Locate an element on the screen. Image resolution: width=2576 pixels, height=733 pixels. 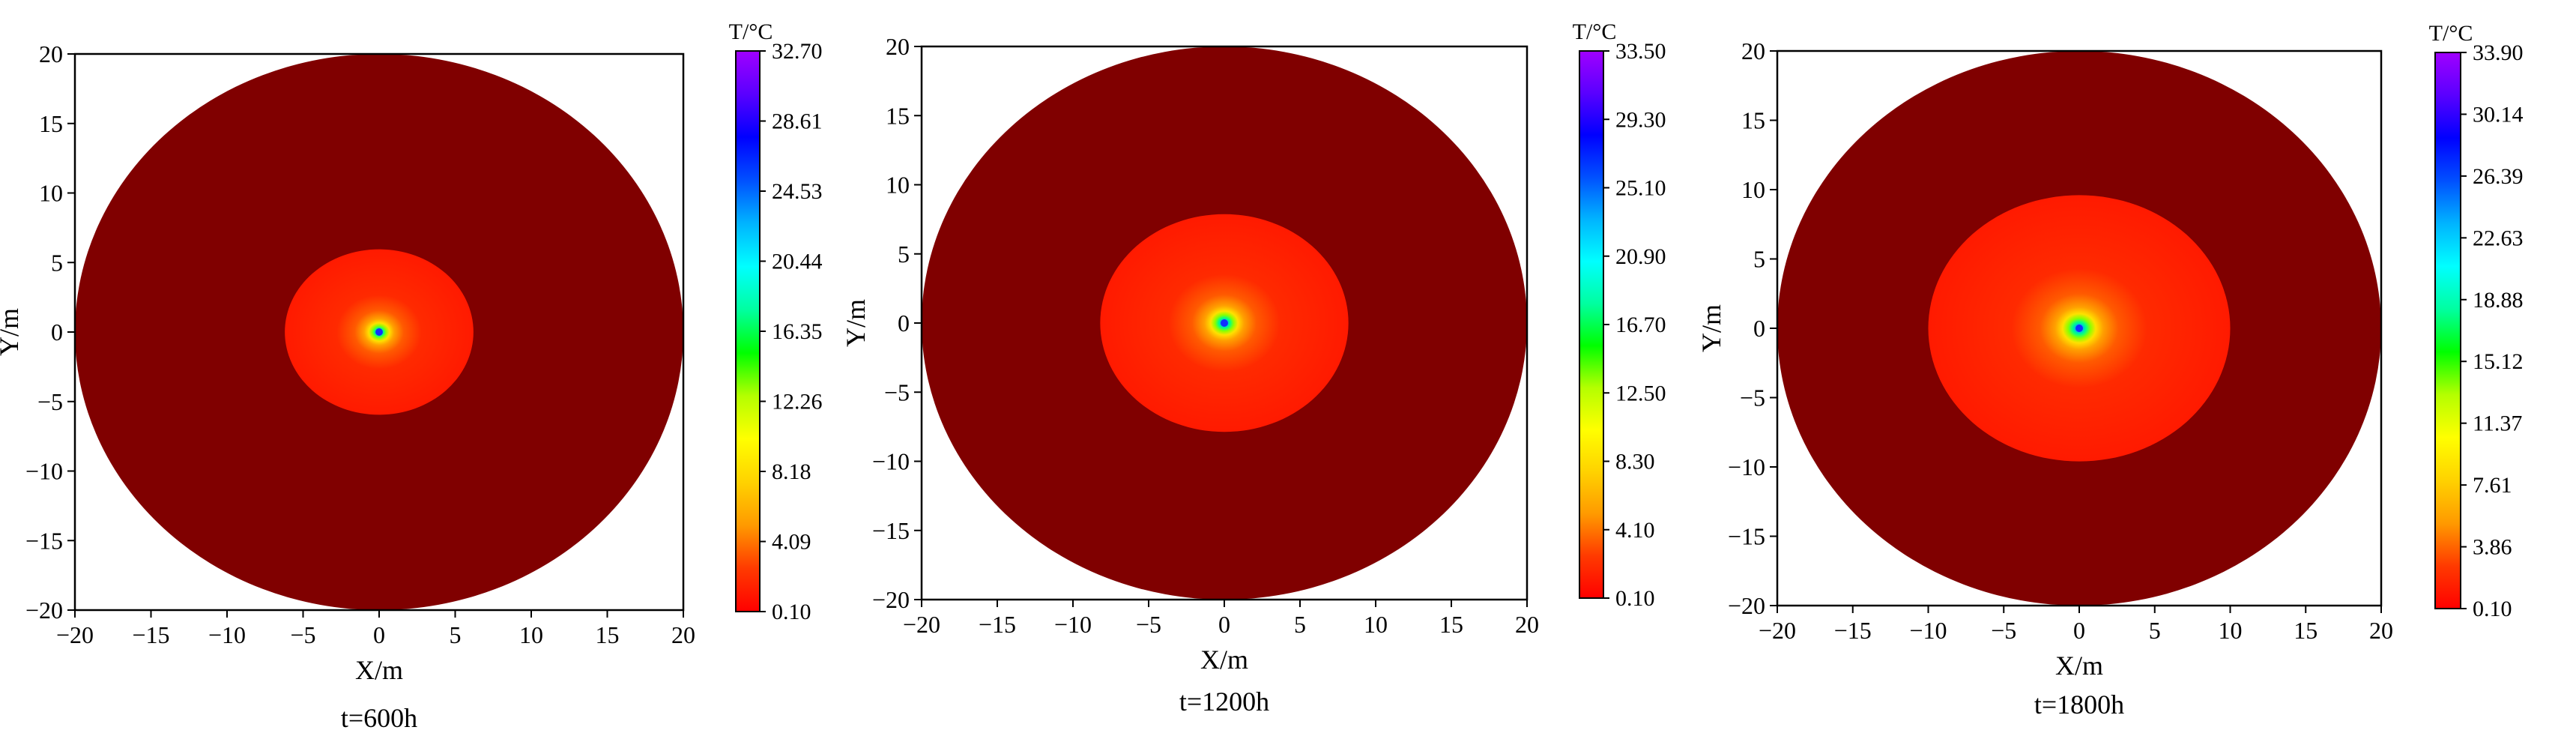
colorbar-tick-label: 12.26 is located at coordinates (797, 402).